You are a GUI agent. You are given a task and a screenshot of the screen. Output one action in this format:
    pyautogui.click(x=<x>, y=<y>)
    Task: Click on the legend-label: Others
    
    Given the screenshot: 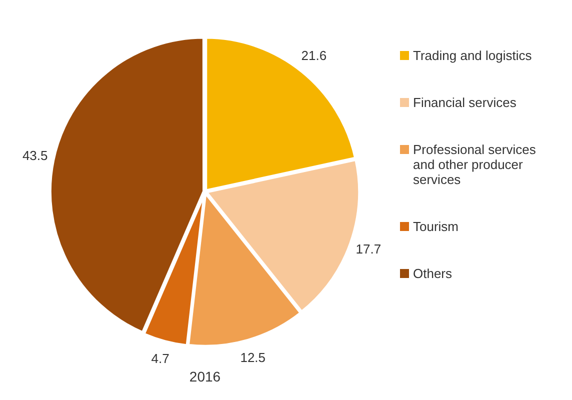 What is the action you would take?
    pyautogui.click(x=432, y=273)
    